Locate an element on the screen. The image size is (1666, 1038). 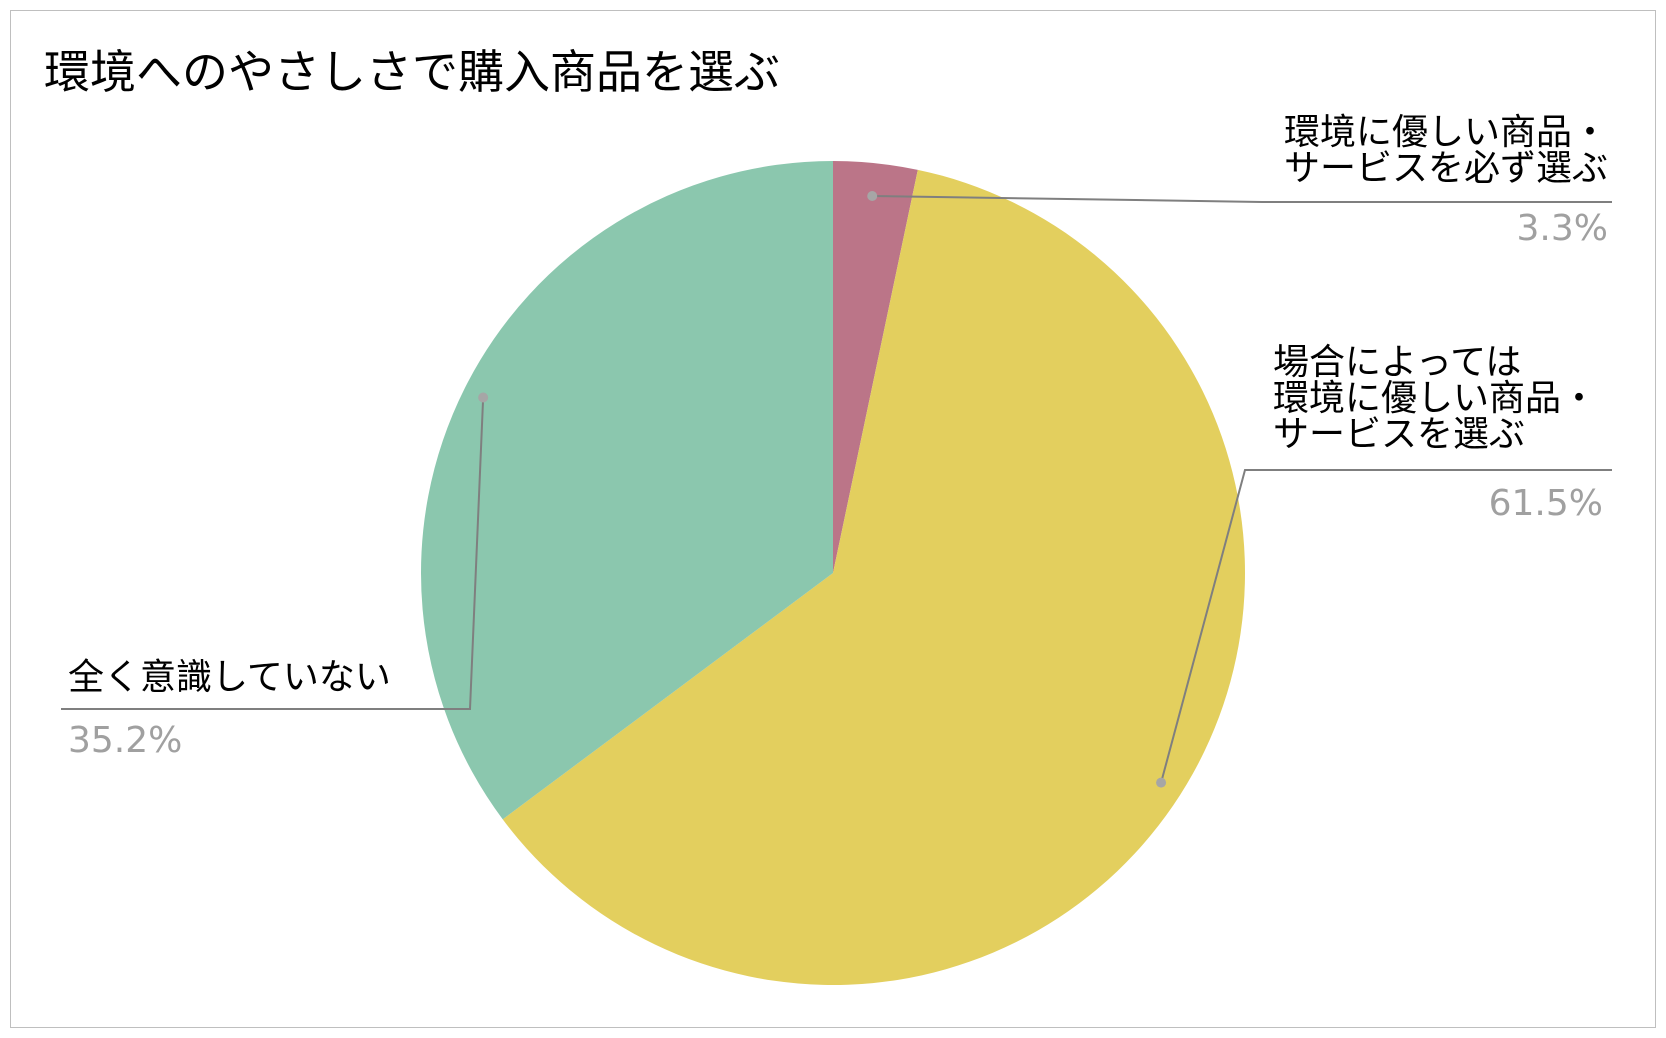
slice-label-1-line-1: 環境に優しい商品・ is located at coordinates (1446, 132).